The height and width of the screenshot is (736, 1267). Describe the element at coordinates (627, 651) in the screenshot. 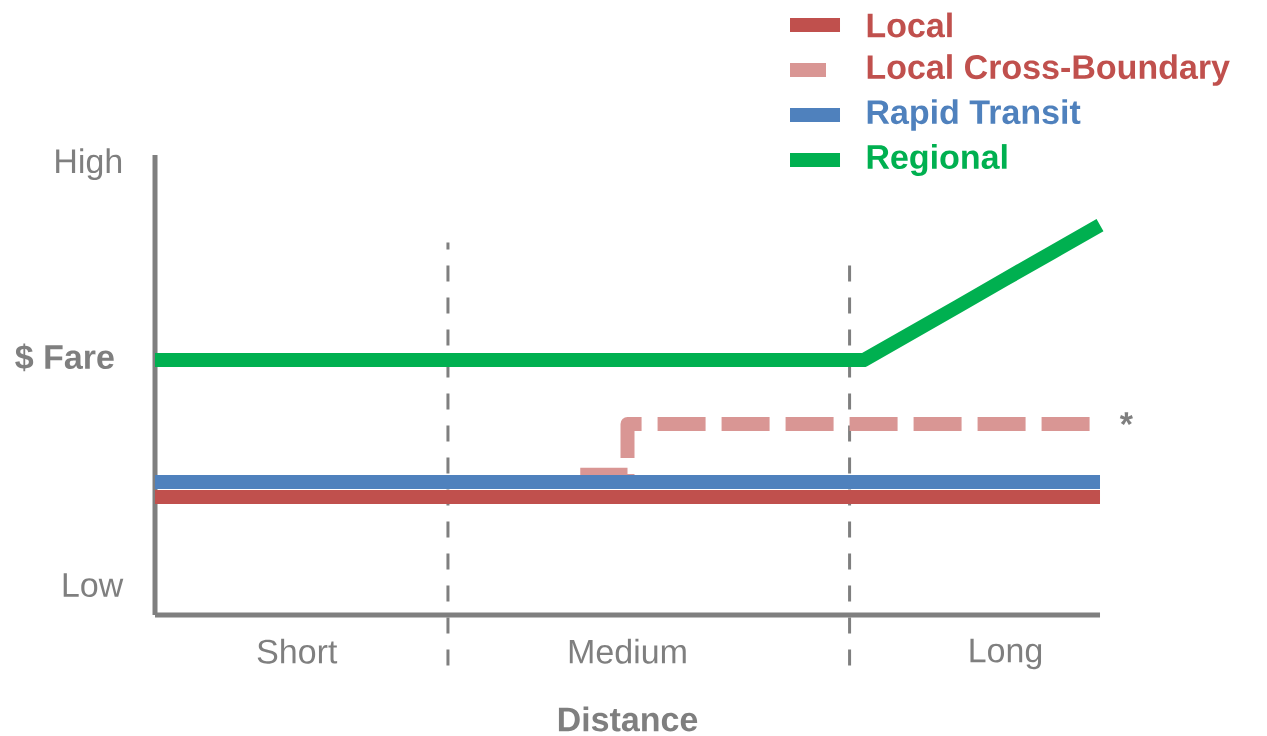

I see `x-tick-label: Medium` at that location.